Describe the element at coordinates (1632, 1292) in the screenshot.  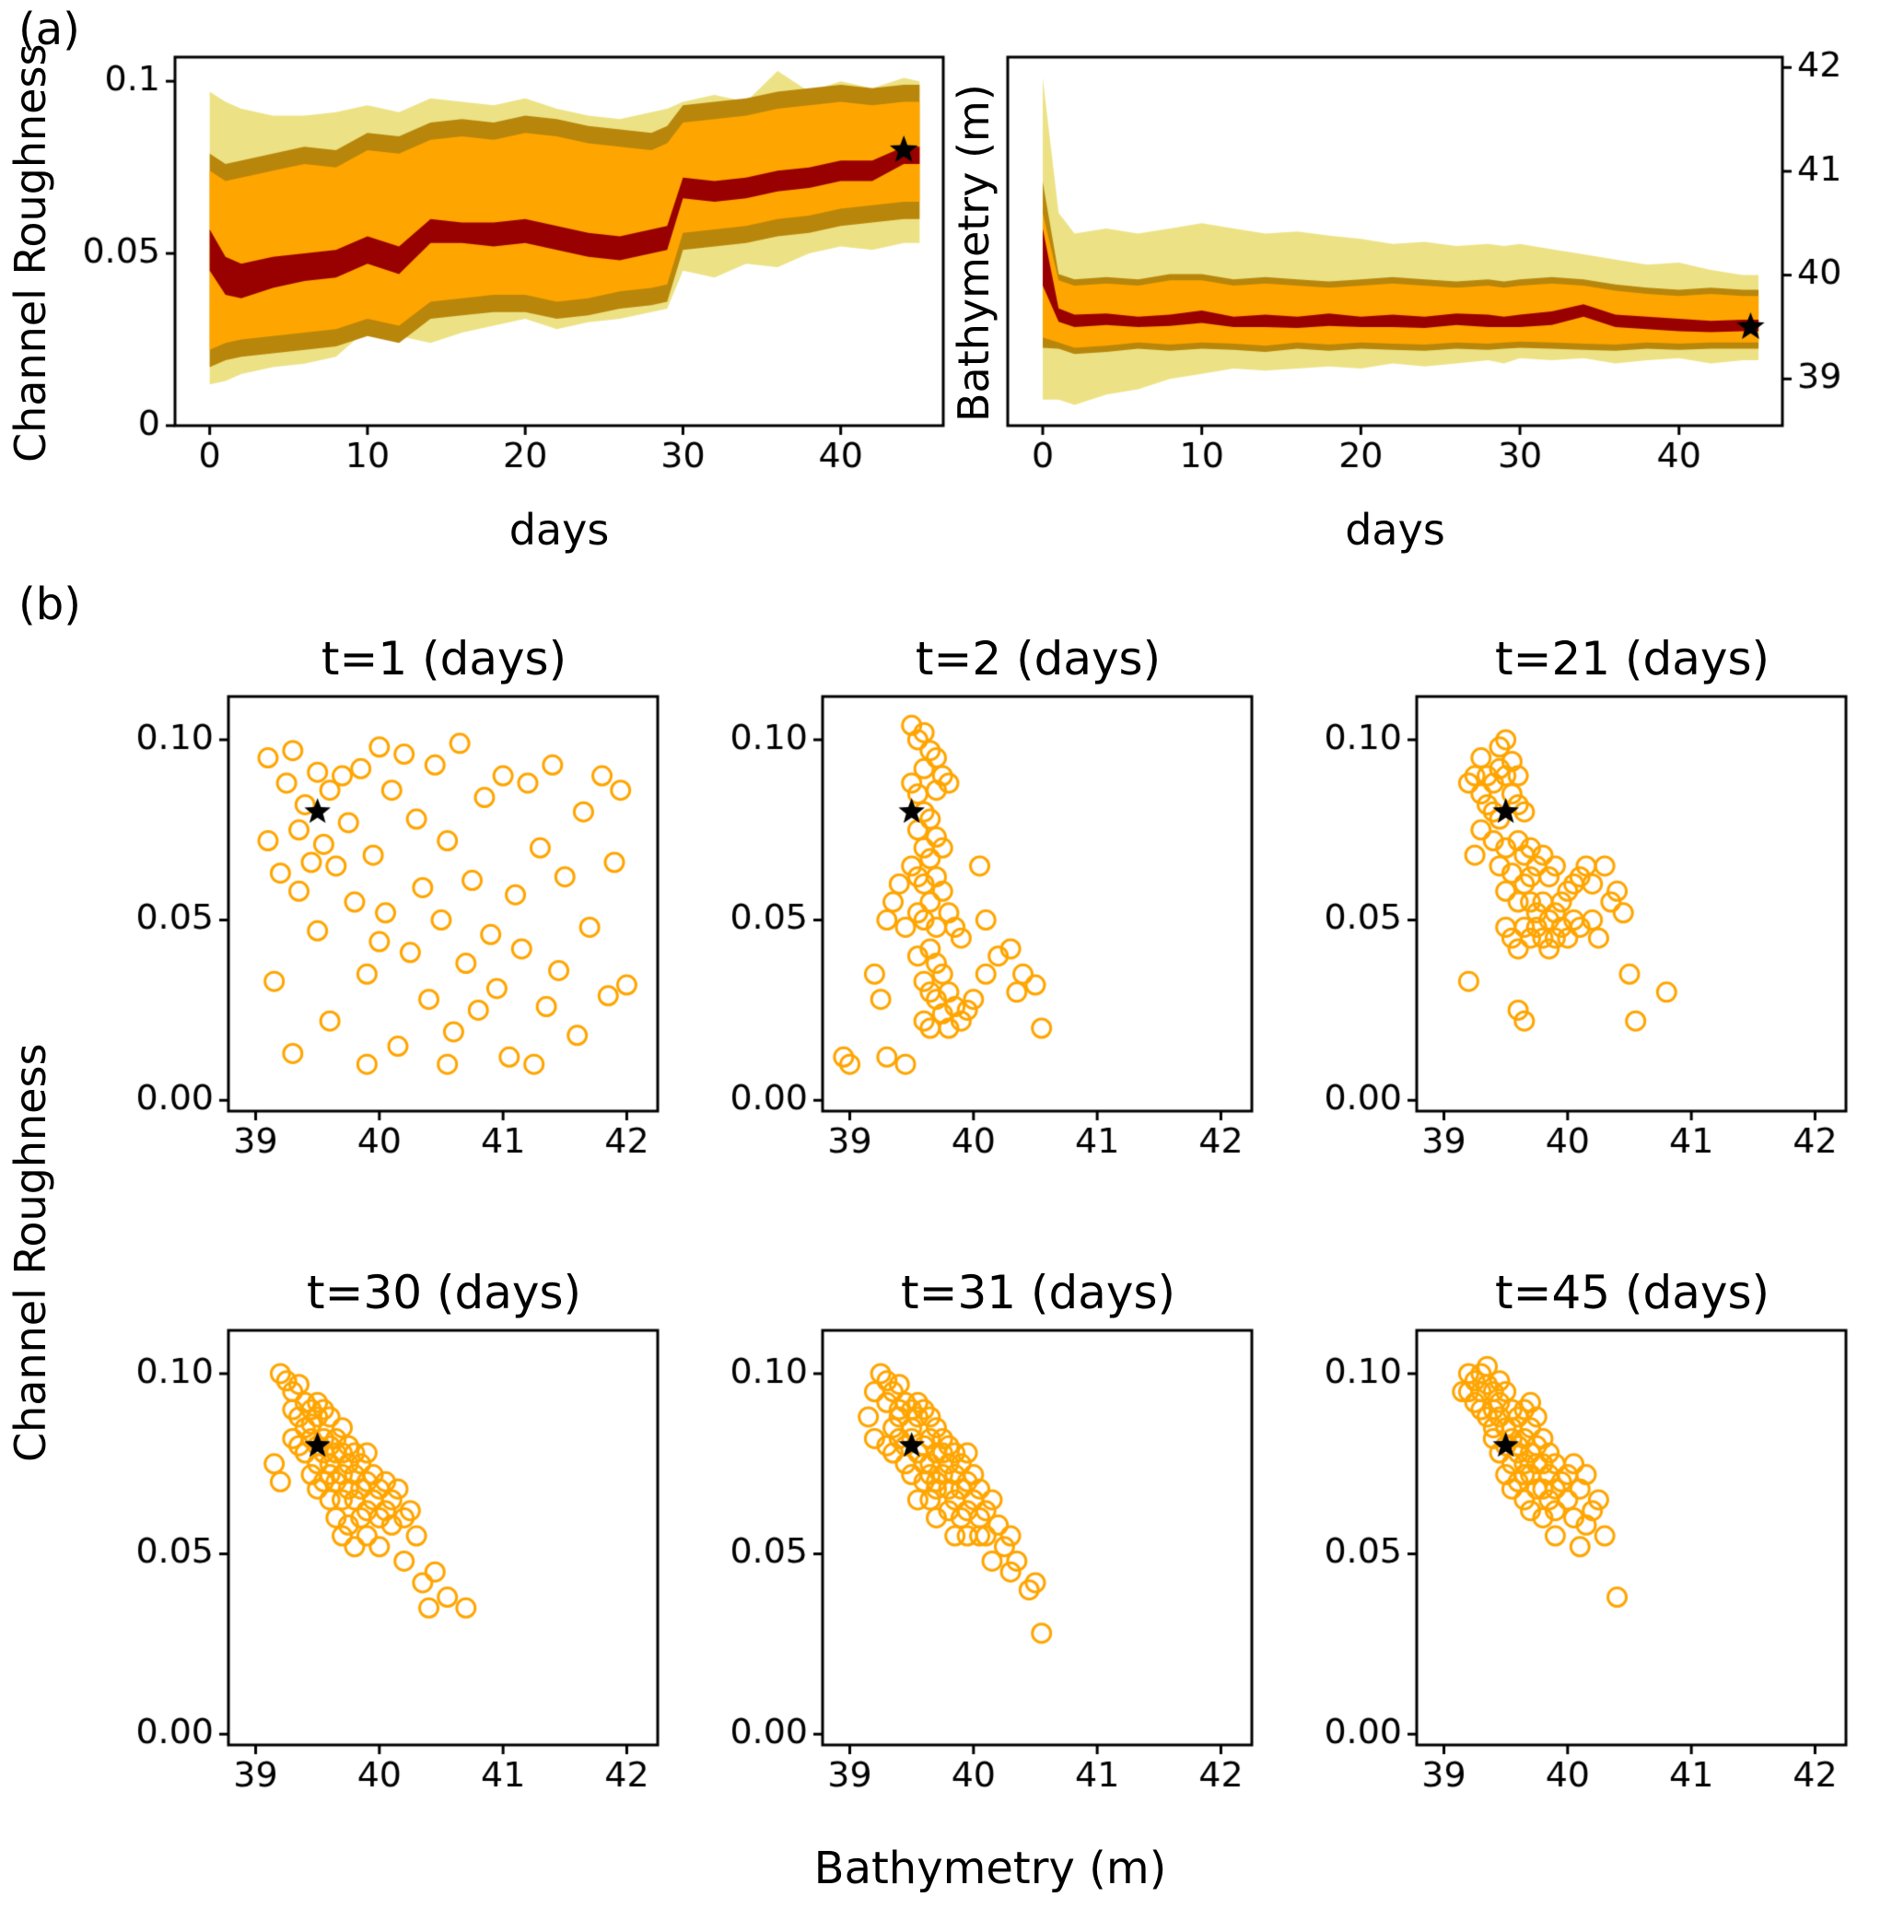
I see `scatter-title-t45: t=45 (days)` at that location.